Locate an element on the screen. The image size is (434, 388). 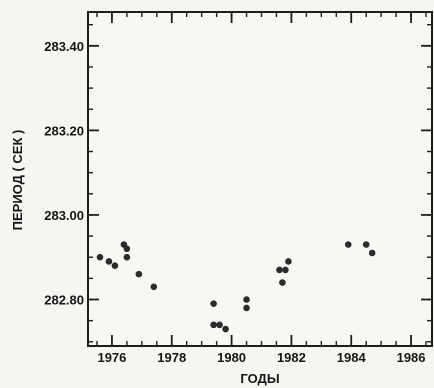
y-tick-label: 282.80 is located at coordinates (64, 299).